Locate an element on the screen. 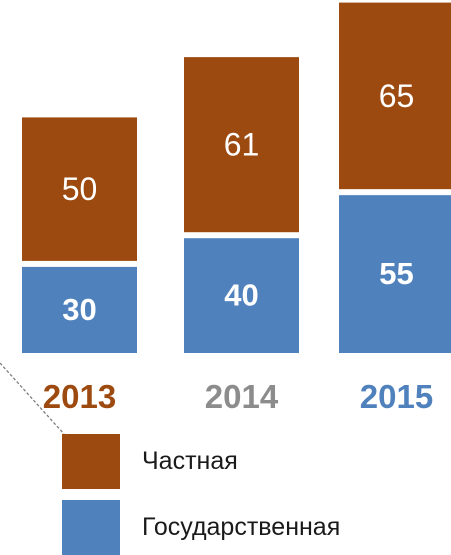 The height and width of the screenshot is (555, 451). category-label-2015: 2015 is located at coordinates (396, 396).